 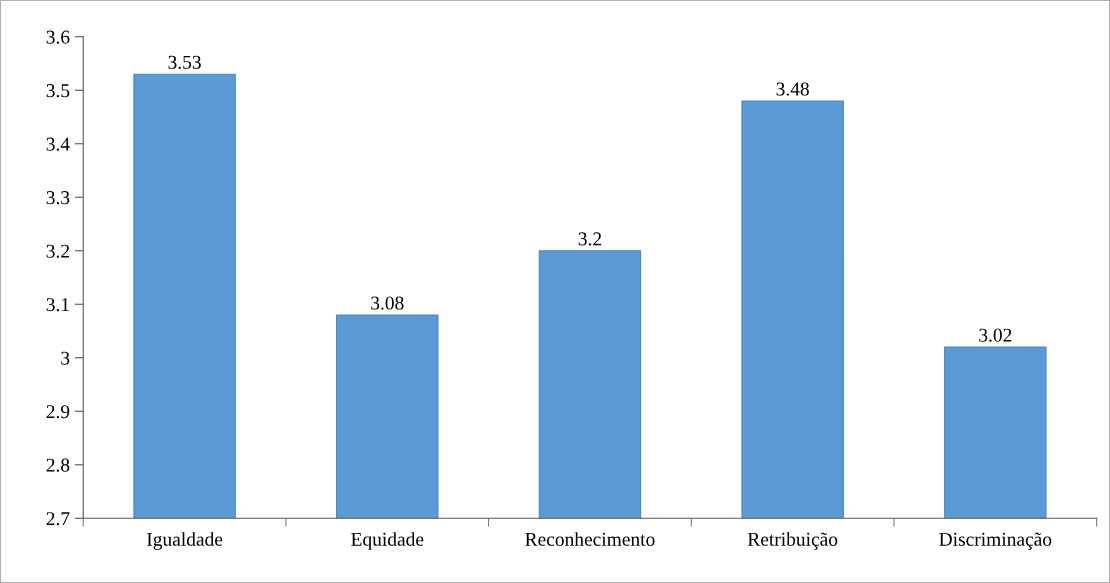 What do you see at coordinates (58, 37) in the screenshot?
I see `y-tick-label: 3.6` at bounding box center [58, 37].